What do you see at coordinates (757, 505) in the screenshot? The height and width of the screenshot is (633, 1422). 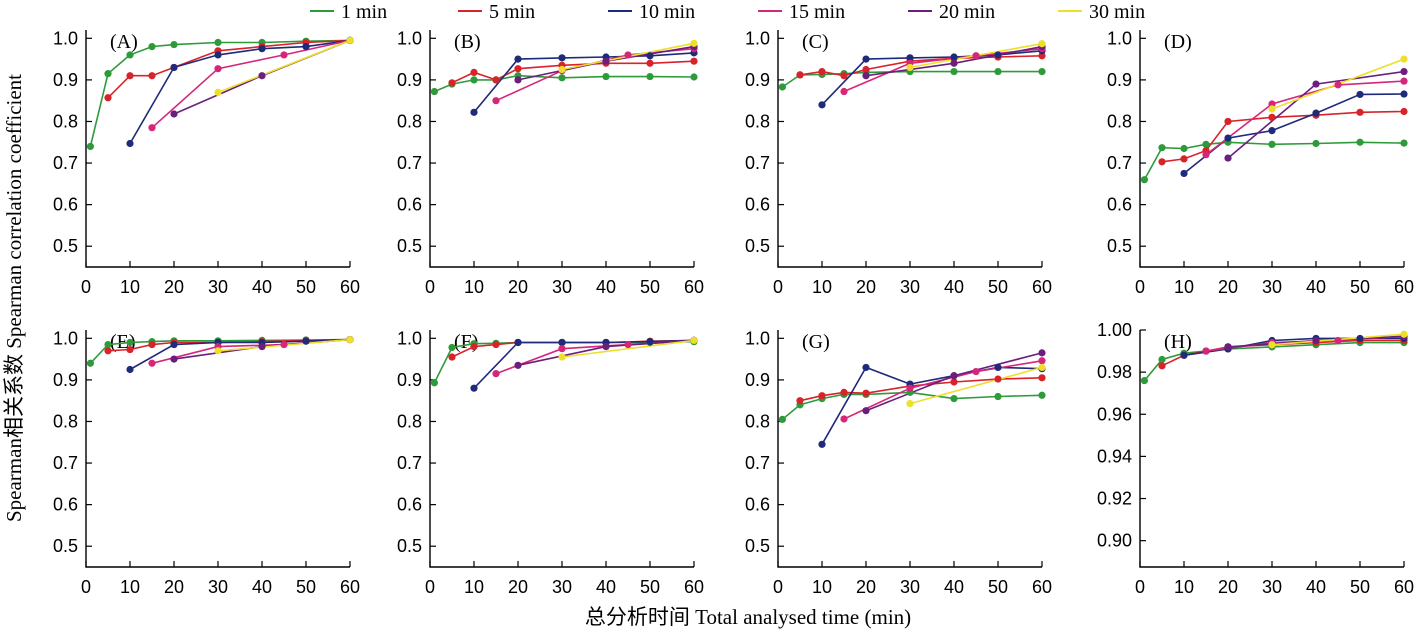 I see `y-tick-label: 0.6` at bounding box center [757, 505].